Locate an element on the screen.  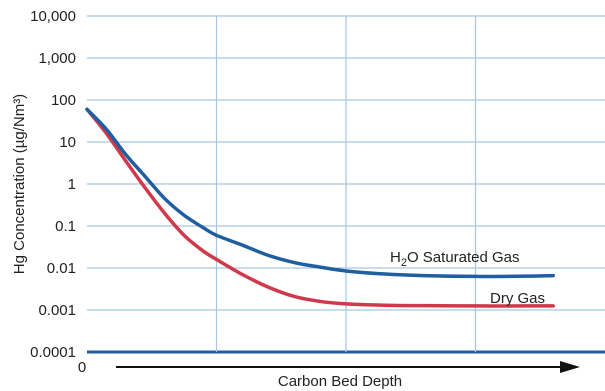
y-tick-label: 1,000 is located at coordinates (57, 58).